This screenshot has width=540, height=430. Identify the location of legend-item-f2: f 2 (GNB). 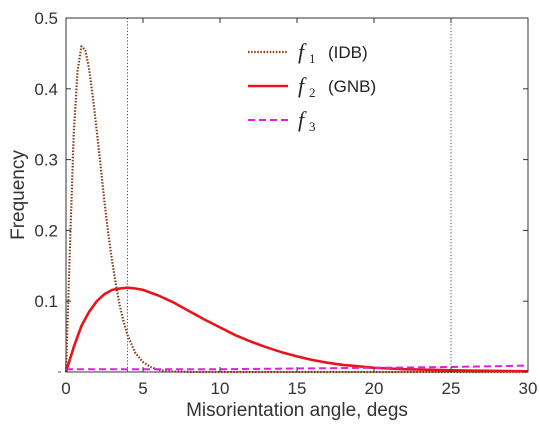
(312, 86).